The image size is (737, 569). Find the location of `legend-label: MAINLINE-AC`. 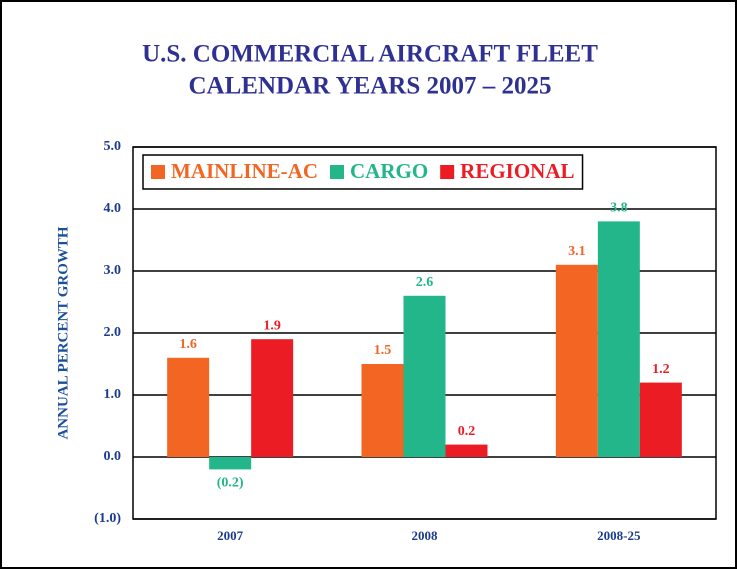

legend-label: MAINLINE-AC is located at coordinates (244, 171).